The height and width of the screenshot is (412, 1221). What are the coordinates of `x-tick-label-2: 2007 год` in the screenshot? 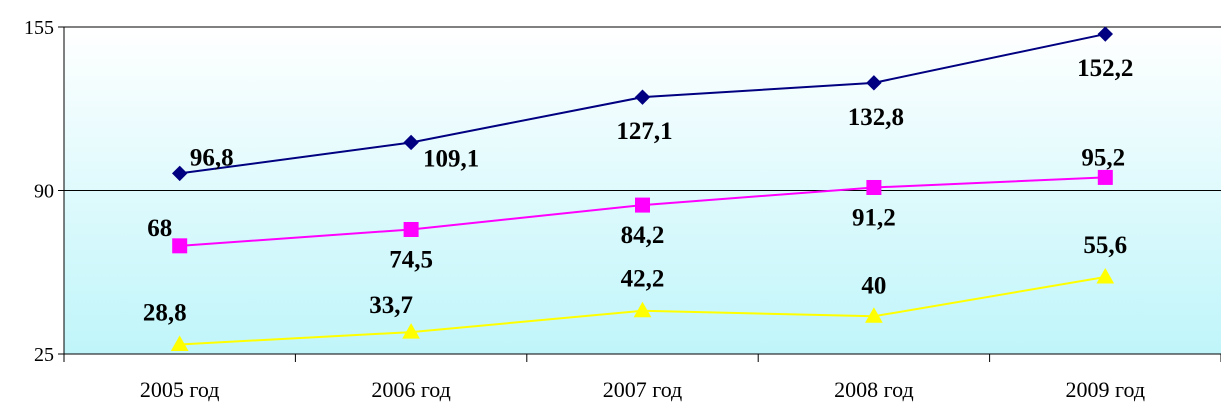 It's located at (643, 389).